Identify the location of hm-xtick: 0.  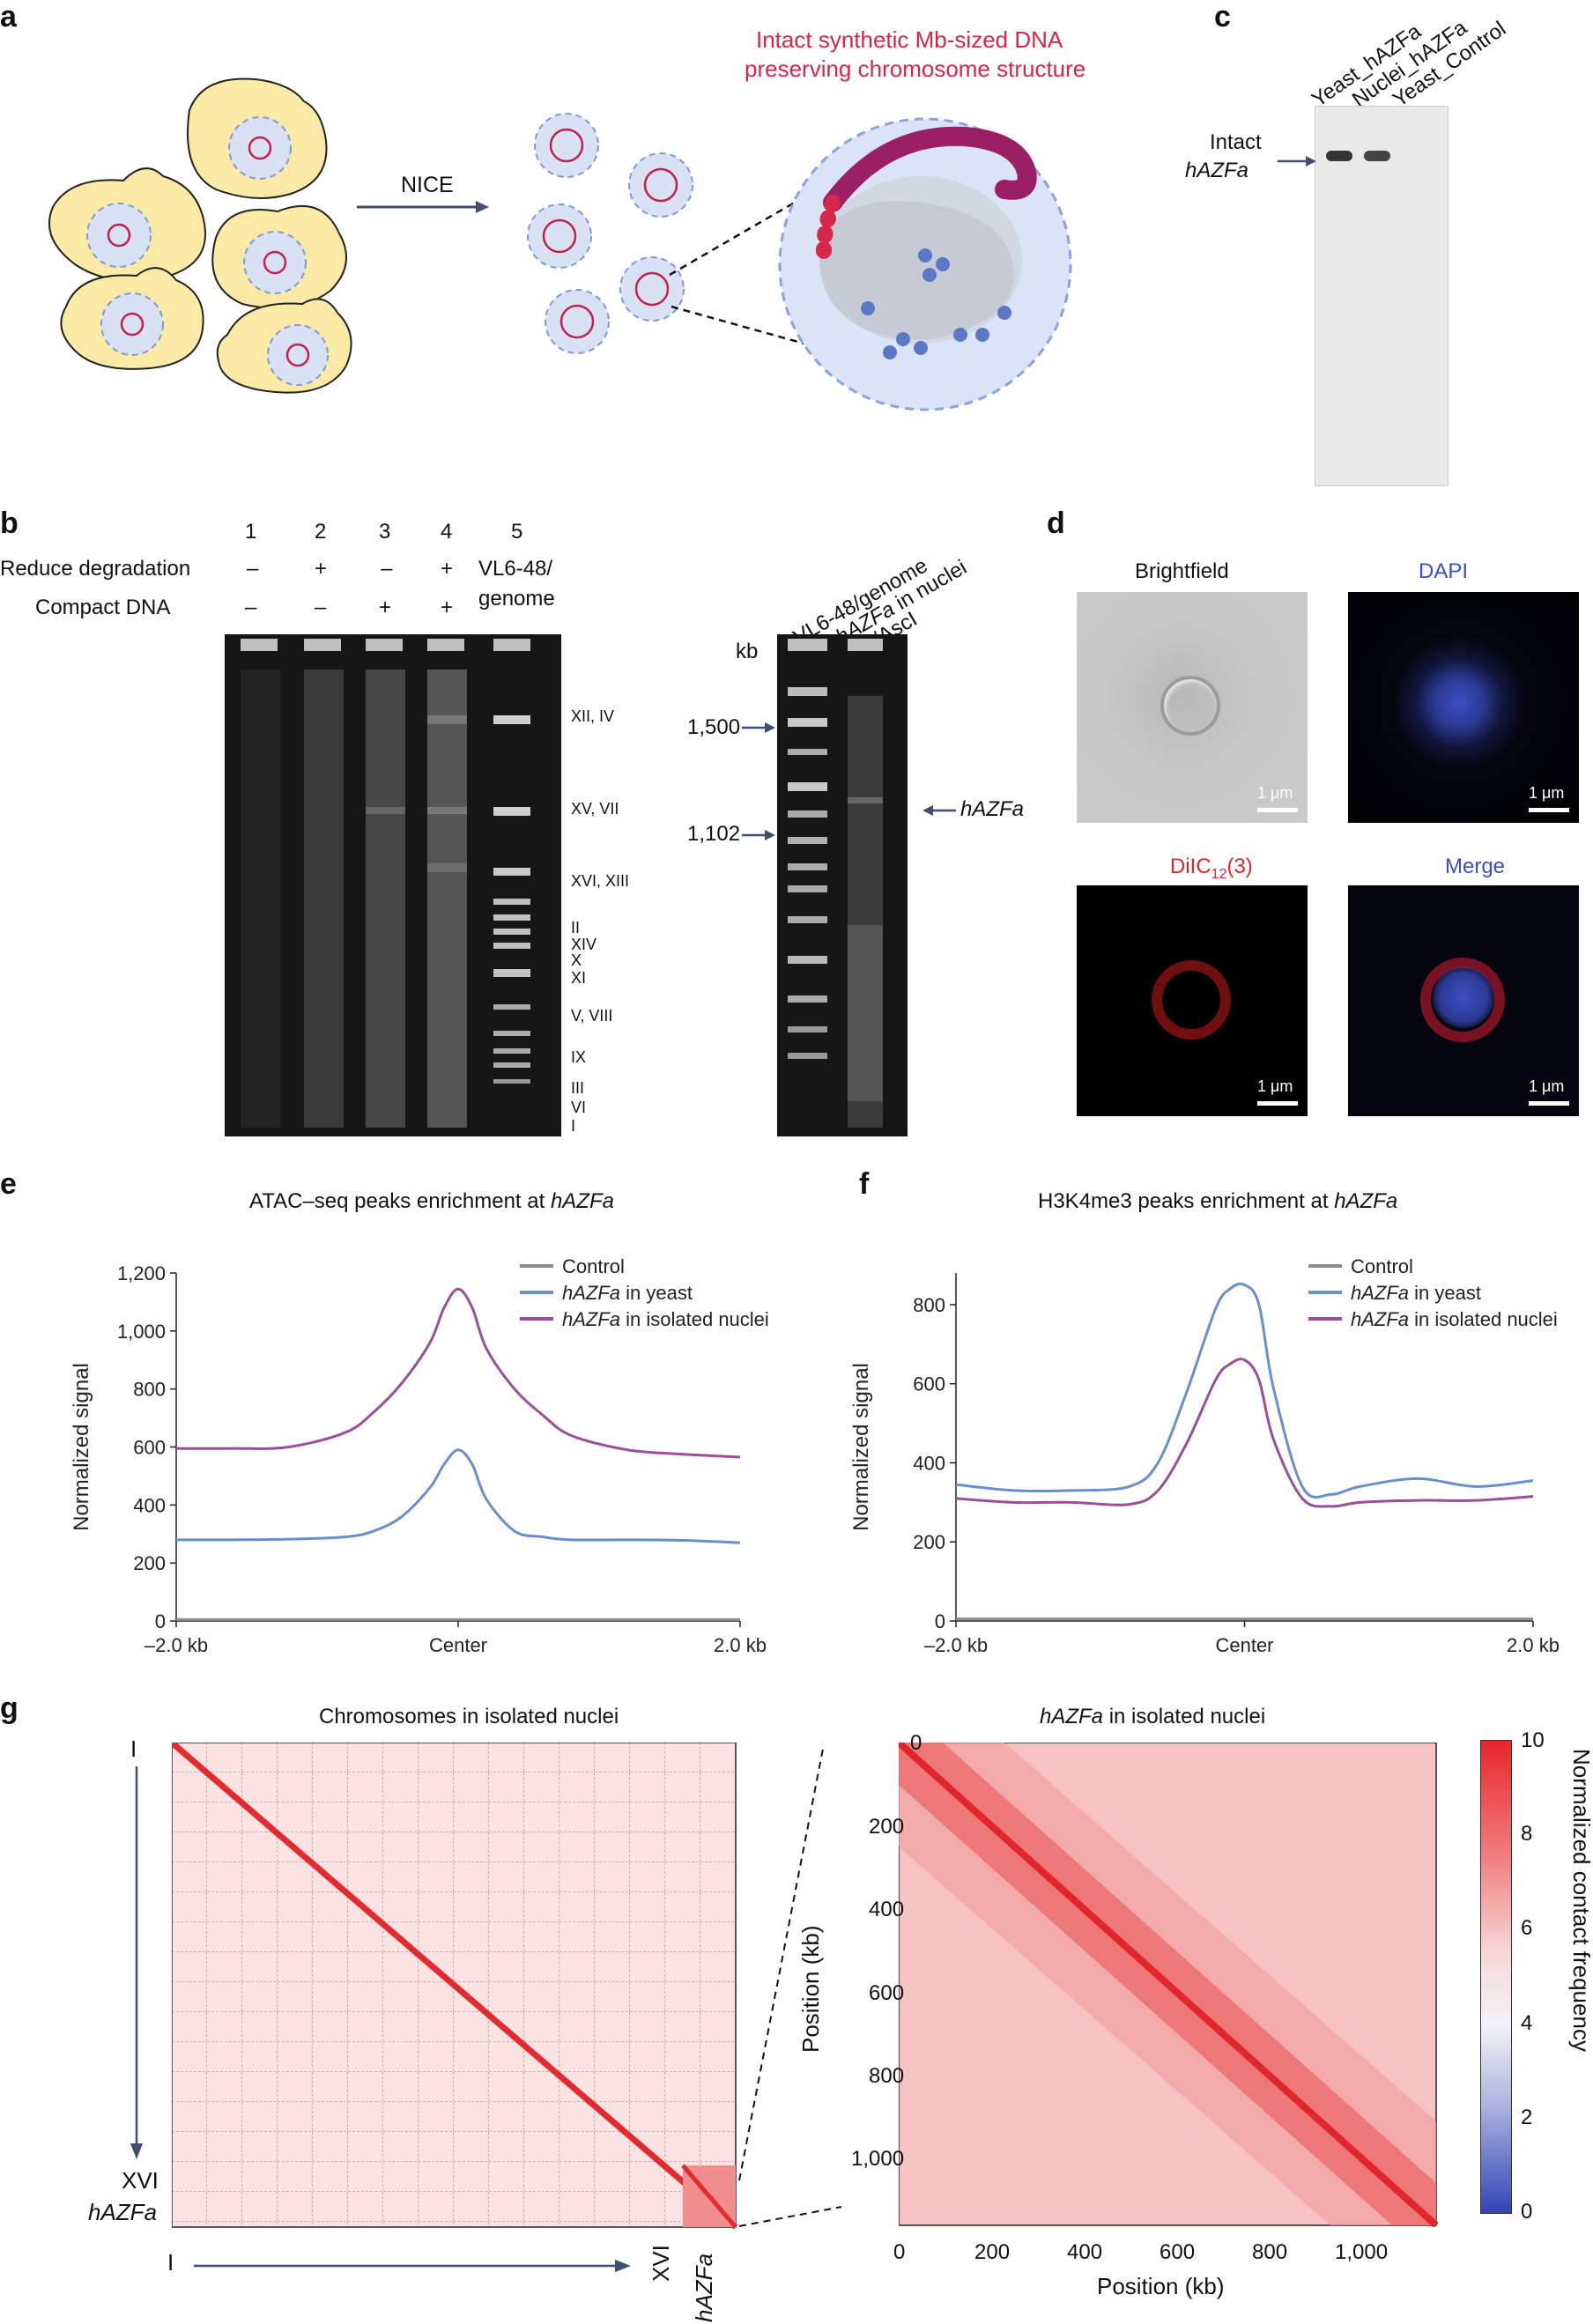
(900, 2252).